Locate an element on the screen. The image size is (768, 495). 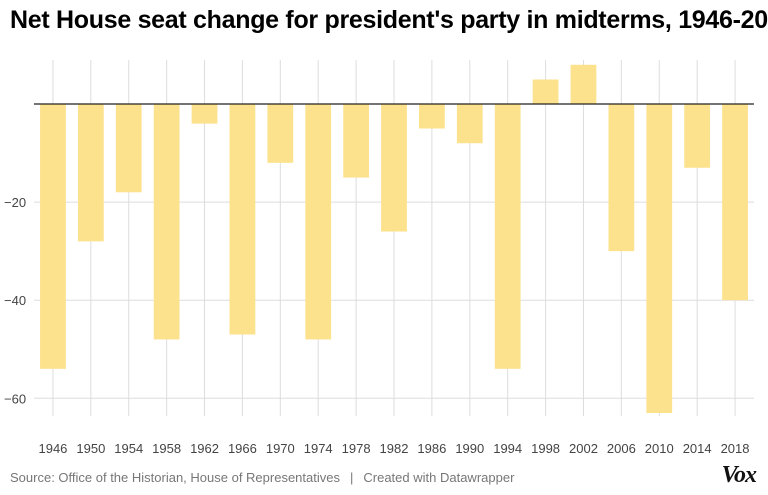
x-tick-label: 1974 is located at coordinates (318, 448).